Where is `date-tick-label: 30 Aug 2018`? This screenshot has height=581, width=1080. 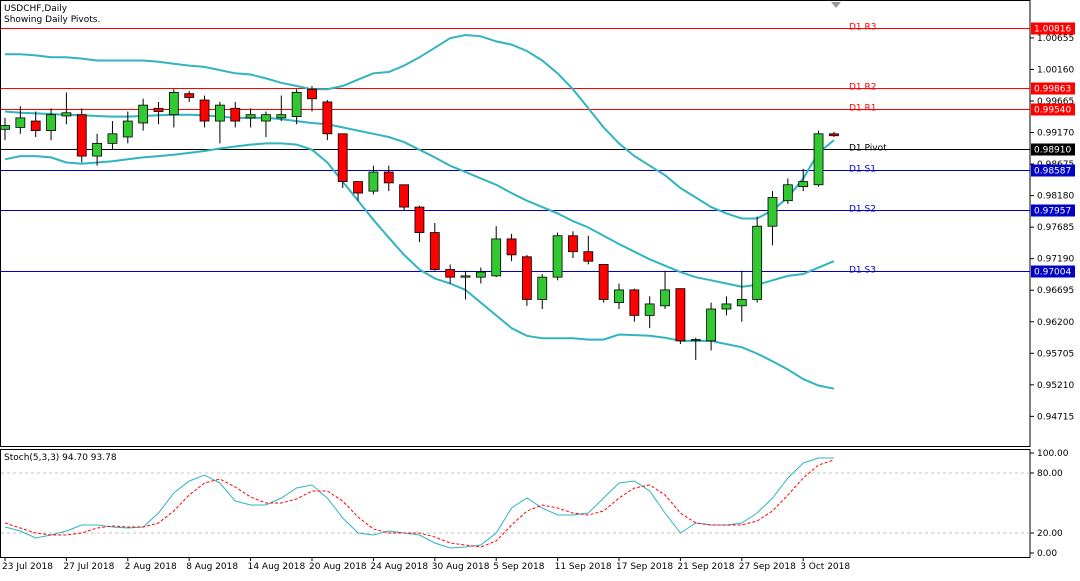
date-tick-label: 30 Aug 2018 is located at coordinates (461, 567).